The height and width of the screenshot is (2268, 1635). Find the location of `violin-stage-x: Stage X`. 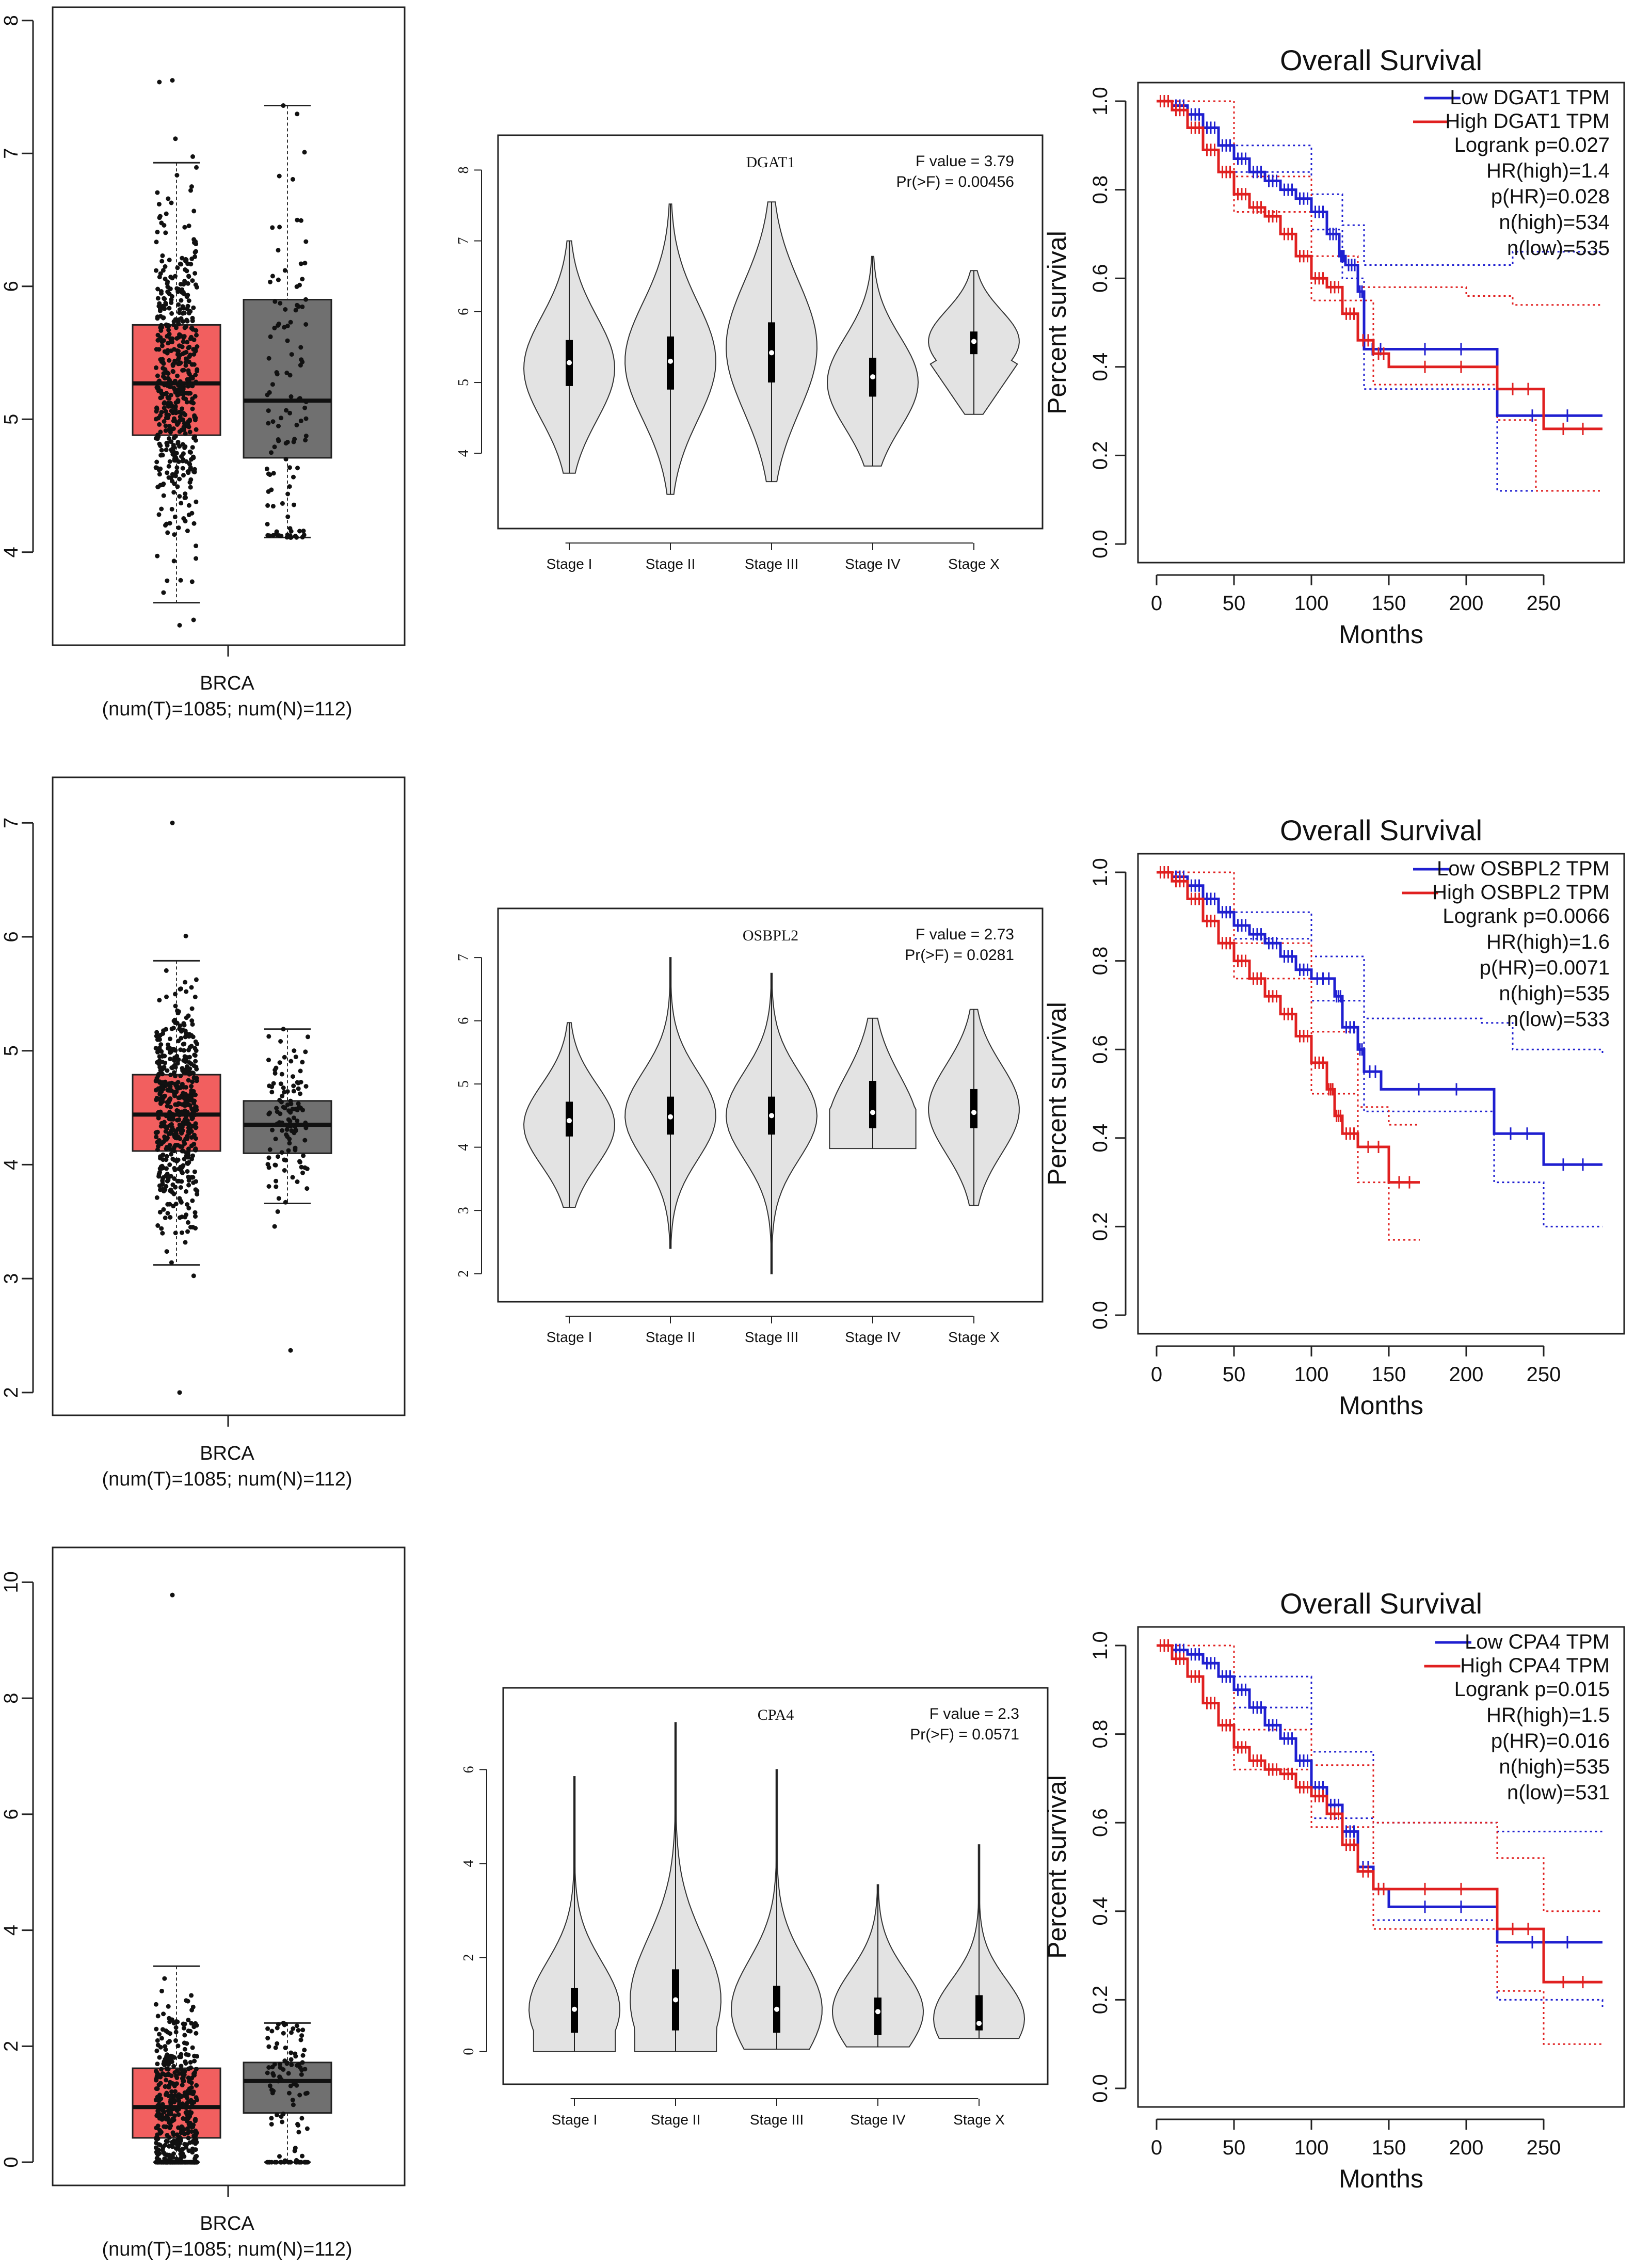

violin-stage-x: Stage X is located at coordinates (974, 1177).